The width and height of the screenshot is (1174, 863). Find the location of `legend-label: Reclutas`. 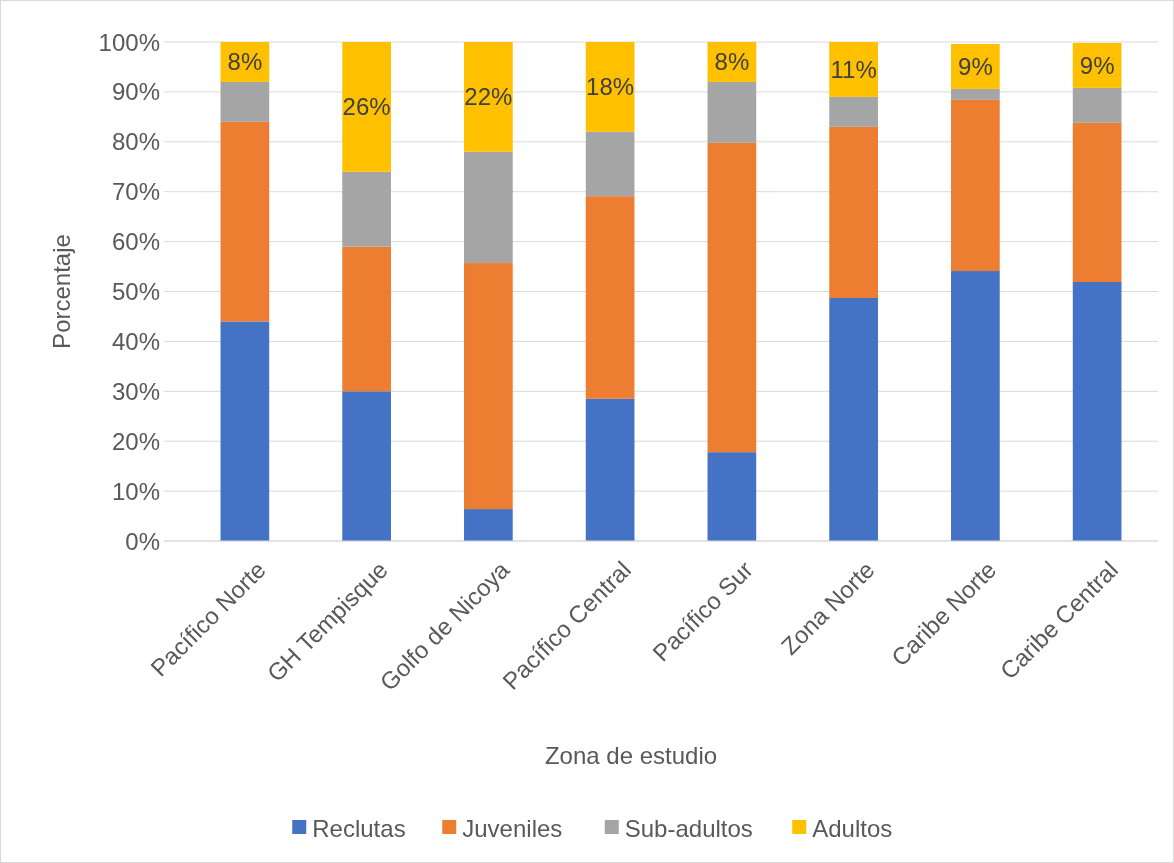

legend-label: Reclutas is located at coordinates (359, 828).